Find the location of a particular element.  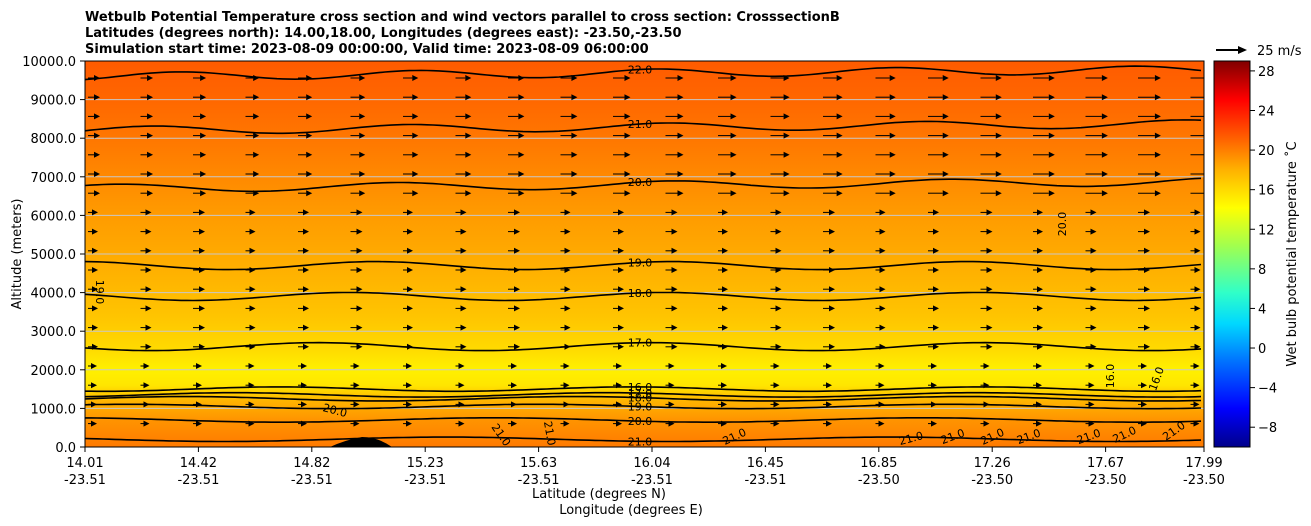

colorbar-tick-label: 16 is located at coordinates (1266, 191).